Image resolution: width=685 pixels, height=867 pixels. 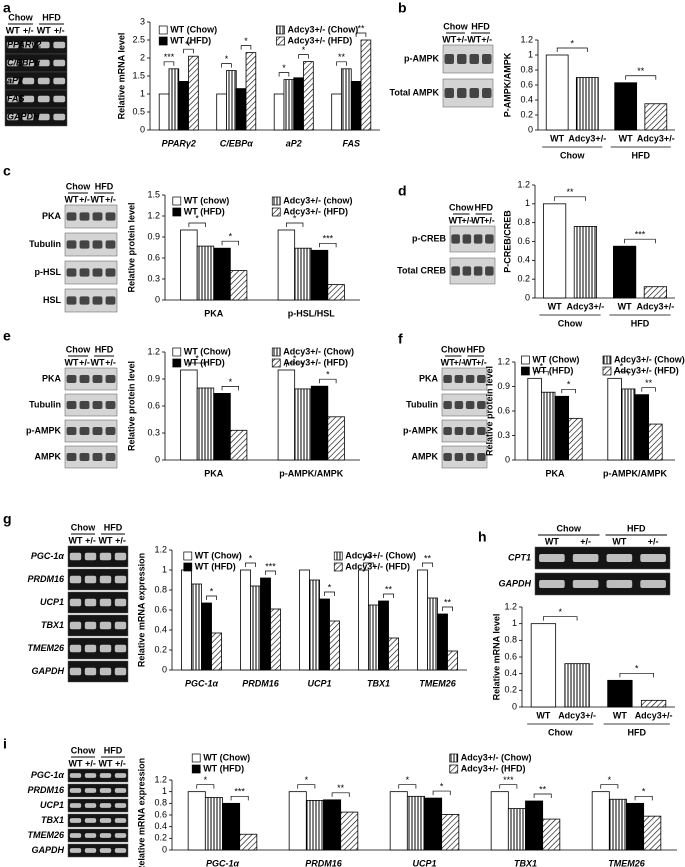 I want to click on y-tick-label: 1.2, so click(x=160, y=549).